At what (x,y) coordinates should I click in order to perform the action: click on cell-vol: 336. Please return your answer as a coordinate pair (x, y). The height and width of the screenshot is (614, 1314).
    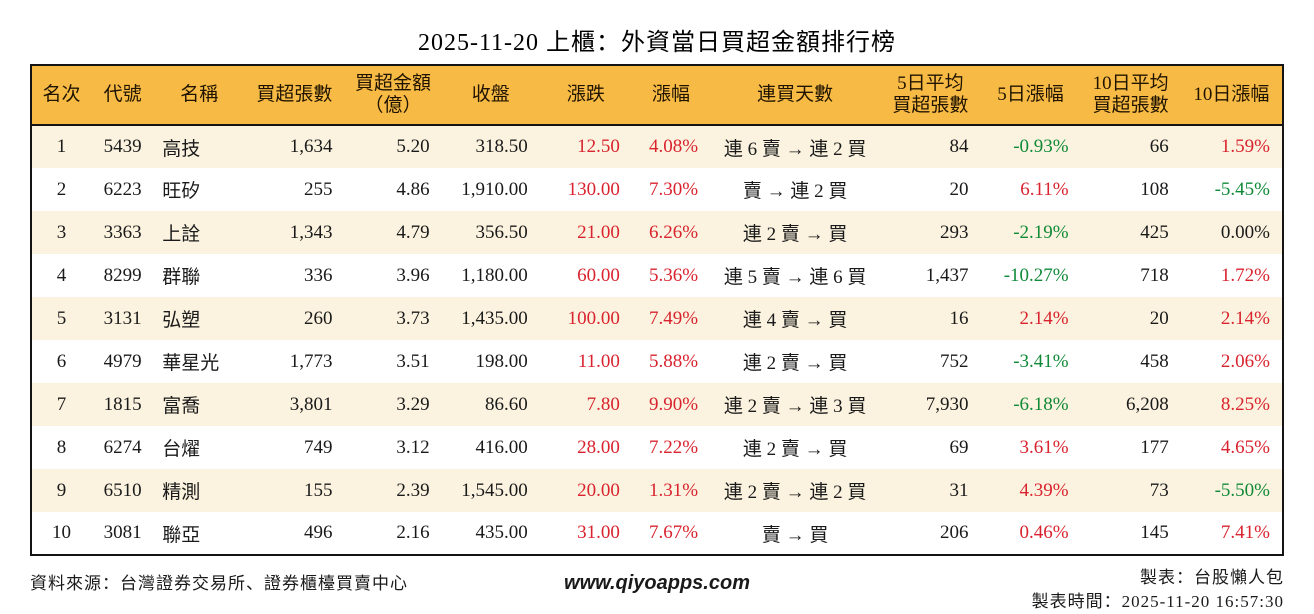
    Looking at the image, I should click on (318, 275).